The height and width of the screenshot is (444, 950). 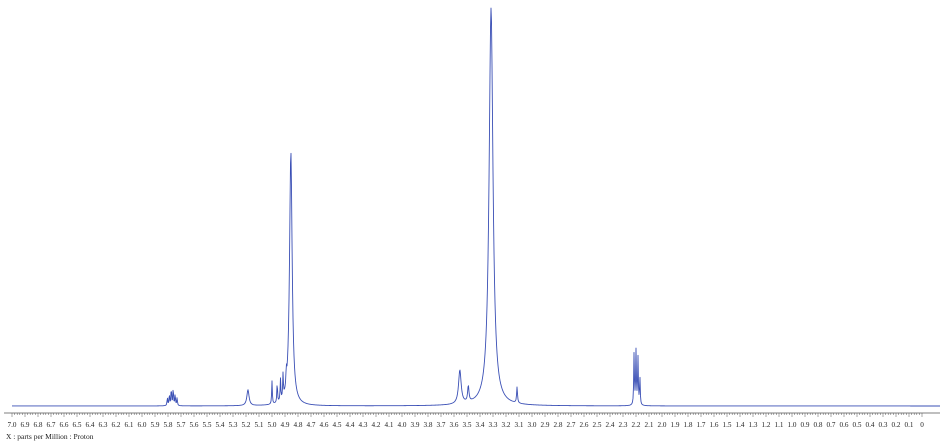 I want to click on x-tick-label: 0.3, so click(x=883, y=425).